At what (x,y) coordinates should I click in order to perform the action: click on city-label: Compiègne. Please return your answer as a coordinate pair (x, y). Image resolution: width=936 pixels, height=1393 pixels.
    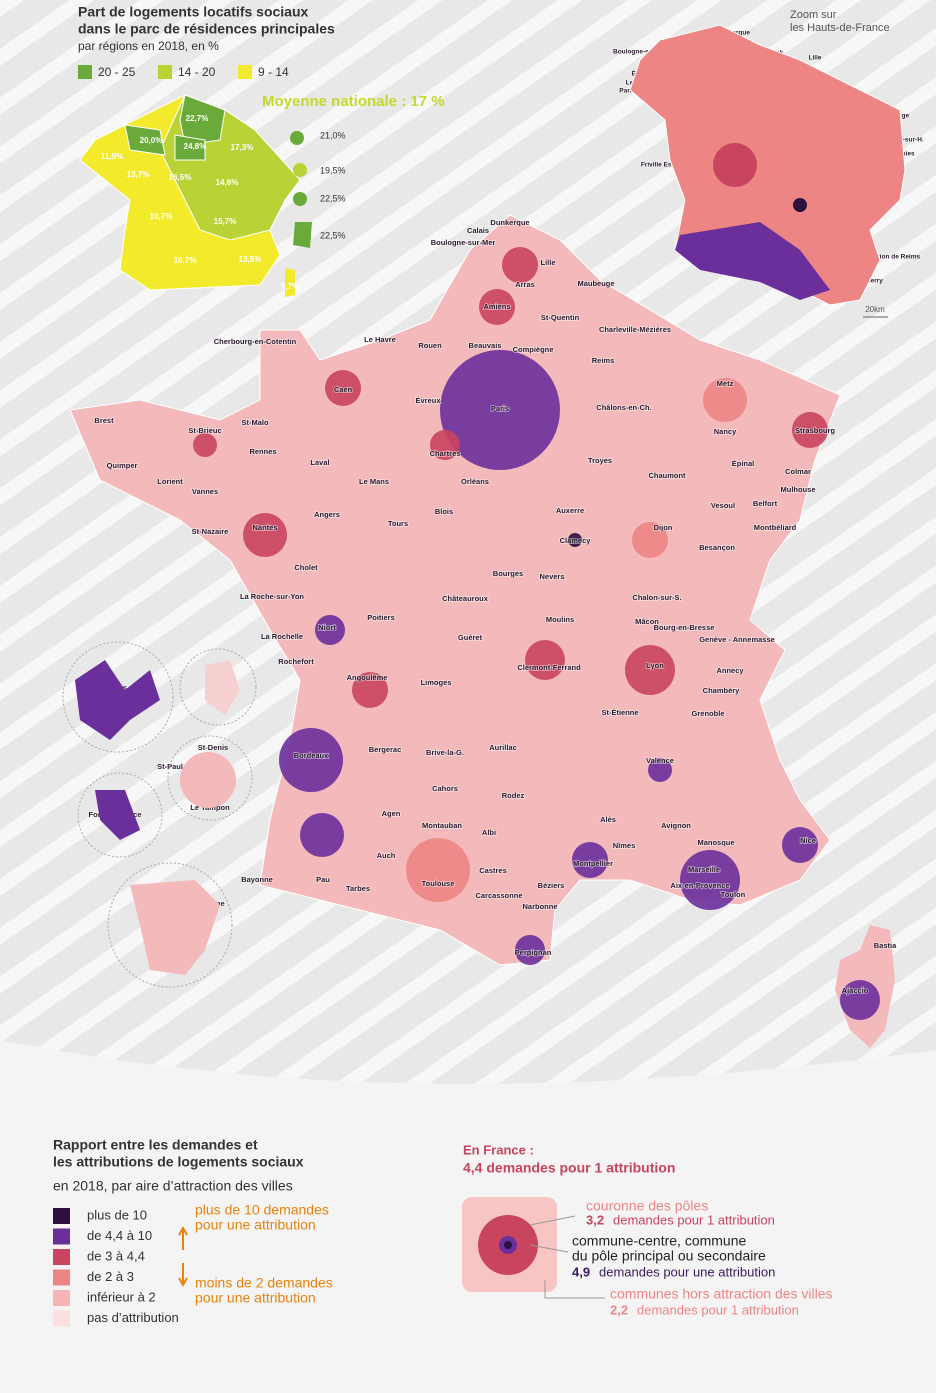
    Looking at the image, I should click on (533, 349).